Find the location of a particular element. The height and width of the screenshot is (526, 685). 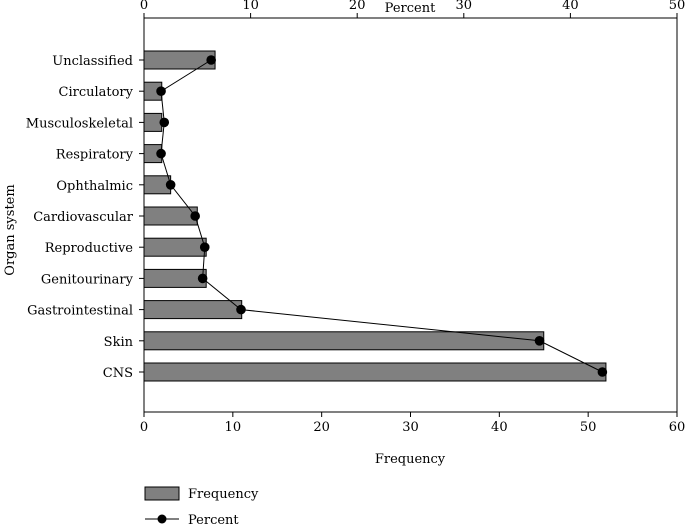

legend-frequency-swatch is located at coordinates (162, 493).